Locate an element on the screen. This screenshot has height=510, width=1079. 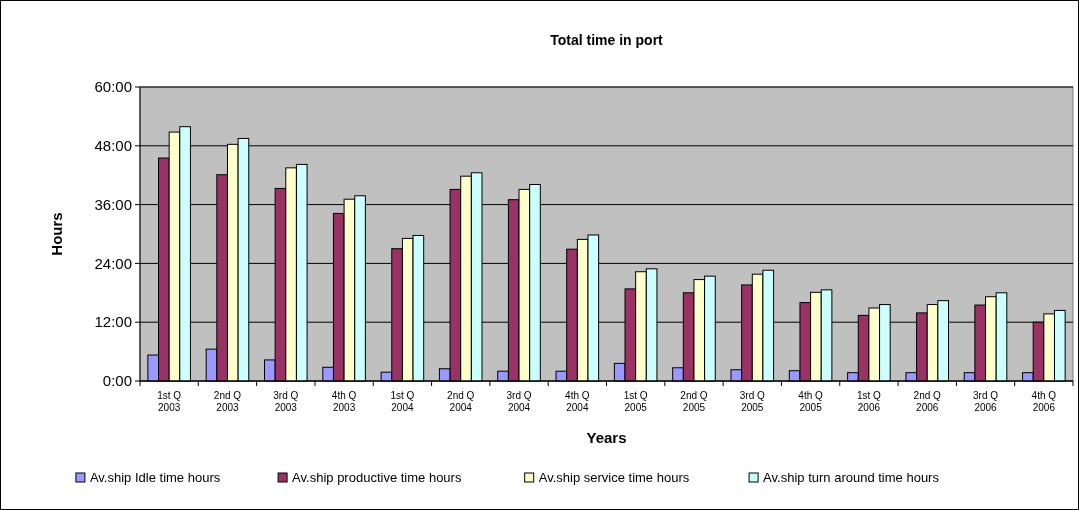
x-tick-label: 1st Q 2005 is located at coordinates (635, 401).